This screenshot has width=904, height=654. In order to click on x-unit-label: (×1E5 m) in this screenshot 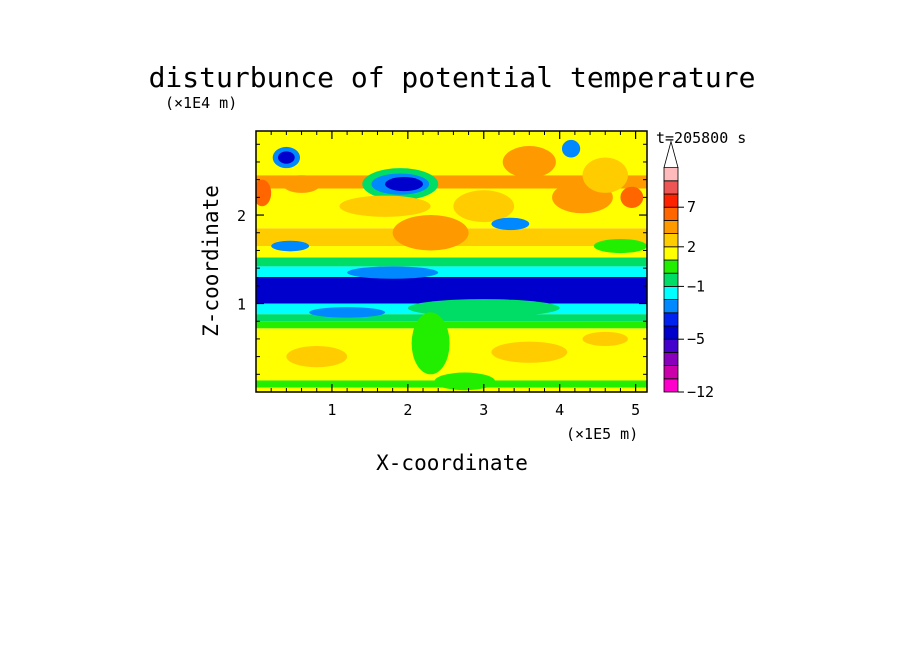, I will do `click(602, 434)`.